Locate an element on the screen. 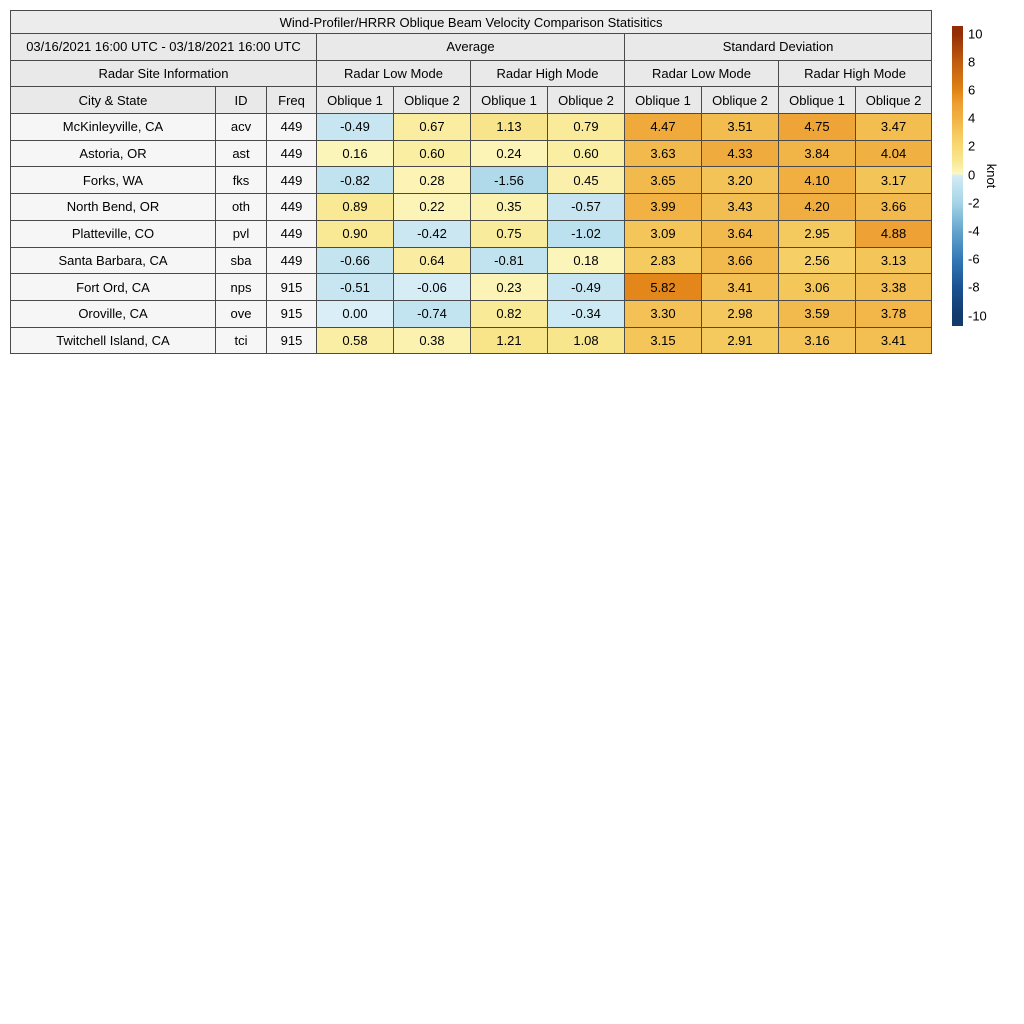  value-cell: 1.08 is located at coordinates (586, 340).